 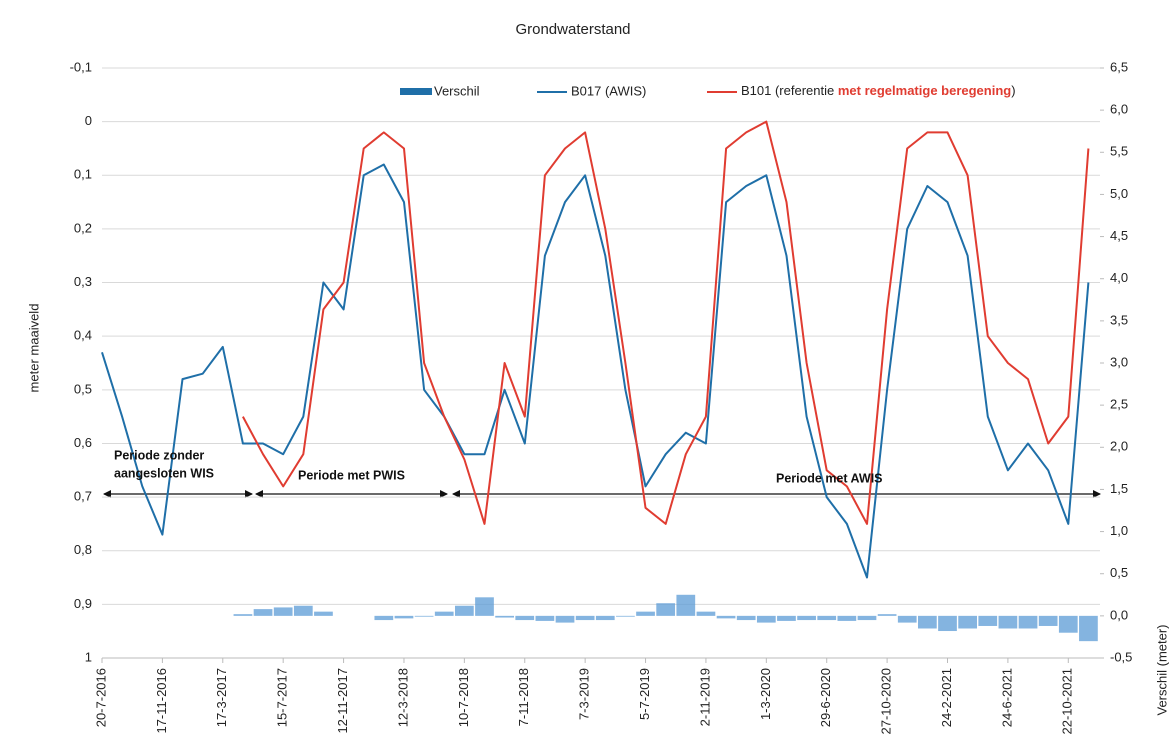 I want to click on x-tick-label: 1-3-2020, so click(x=765, y=694).